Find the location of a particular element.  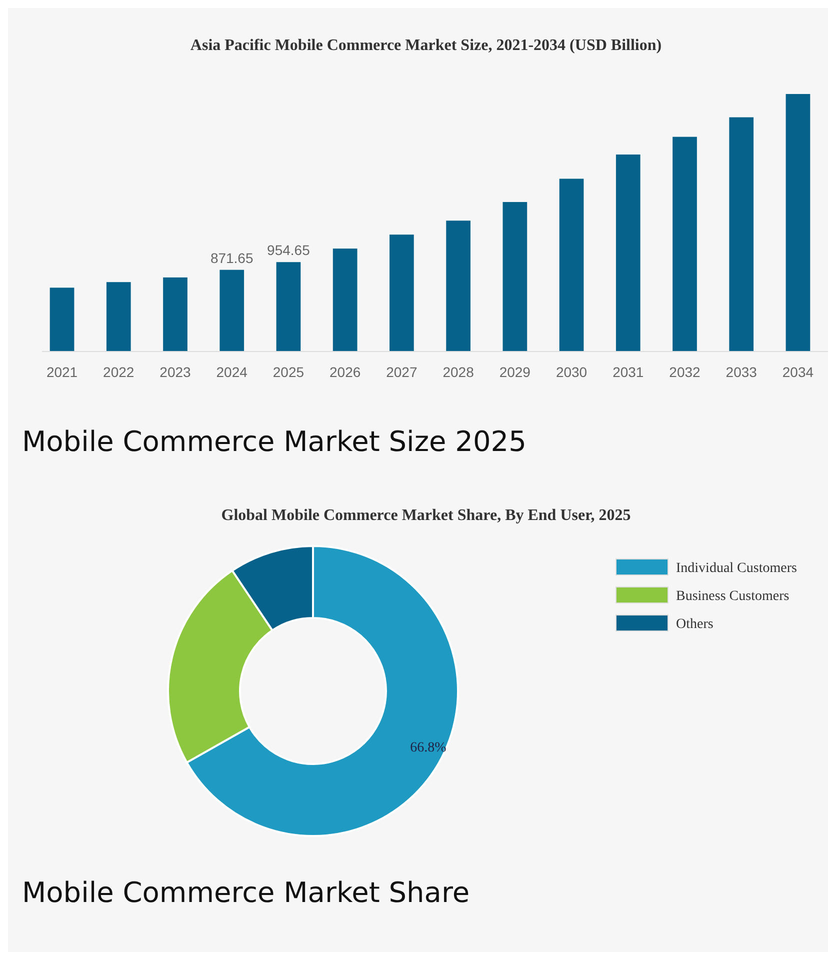

chart-title: Asia Pacific Mobile Commerce Market Size, 2021-2034 (USD Billion) is located at coordinates (426, 45).